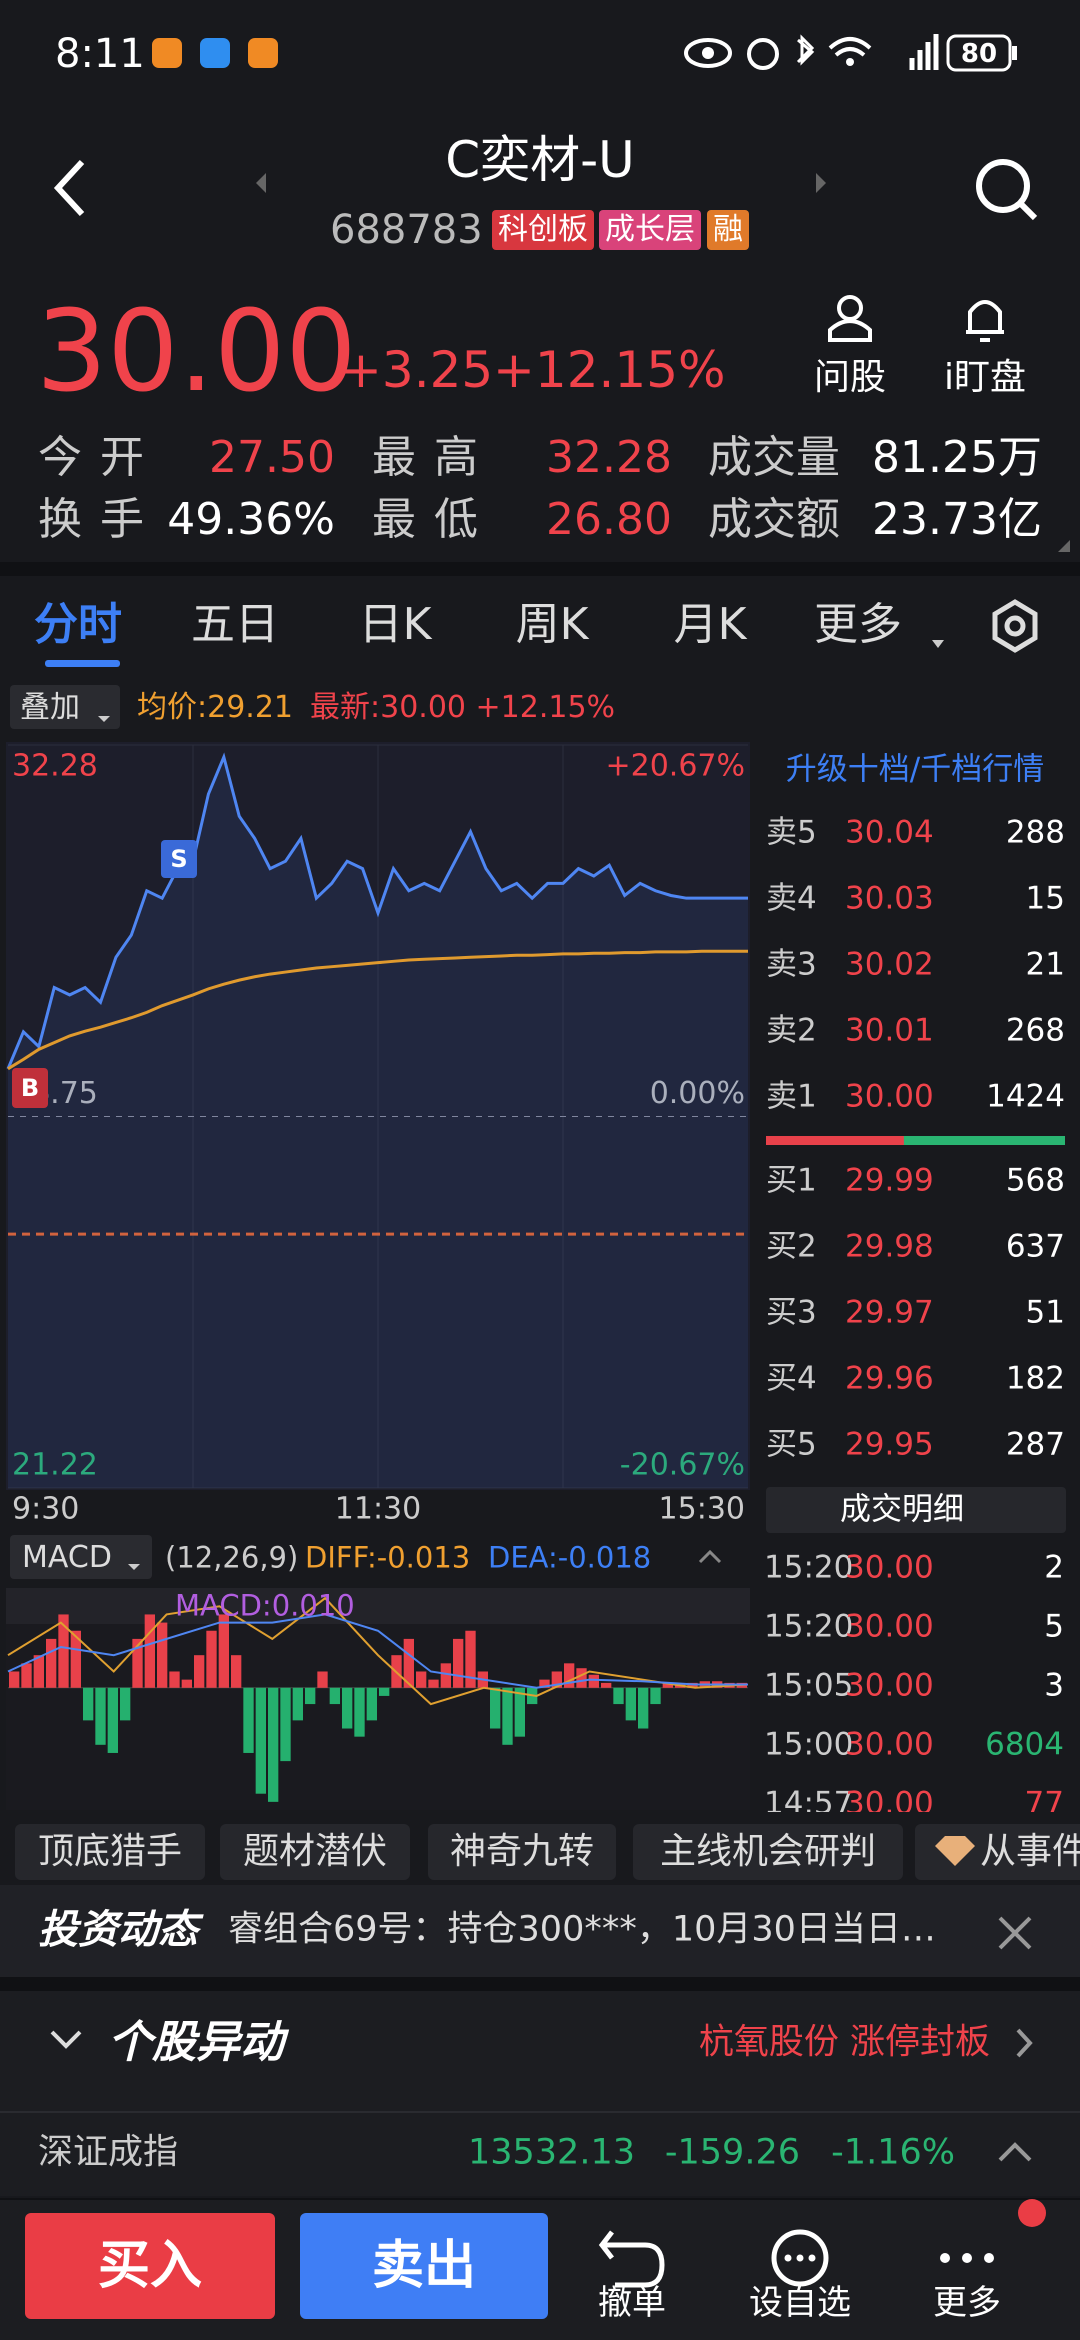 Image resolution: width=1080 pixels, height=2340 pixels. I want to click on settings-icon, so click(1015, 626).